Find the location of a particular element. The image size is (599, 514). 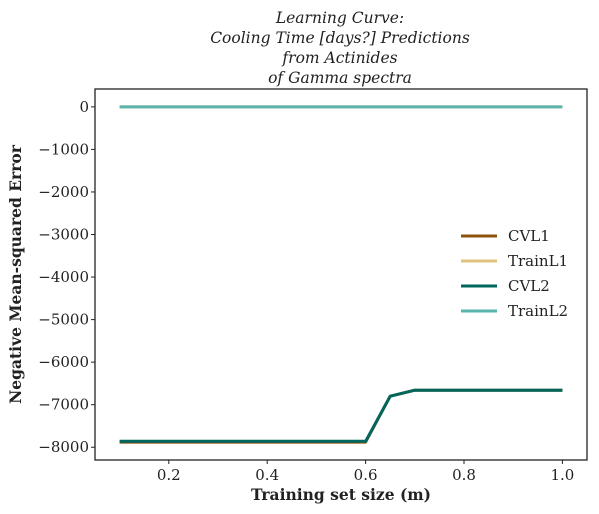

y-tick-label: −7000 is located at coordinates (63, 405).